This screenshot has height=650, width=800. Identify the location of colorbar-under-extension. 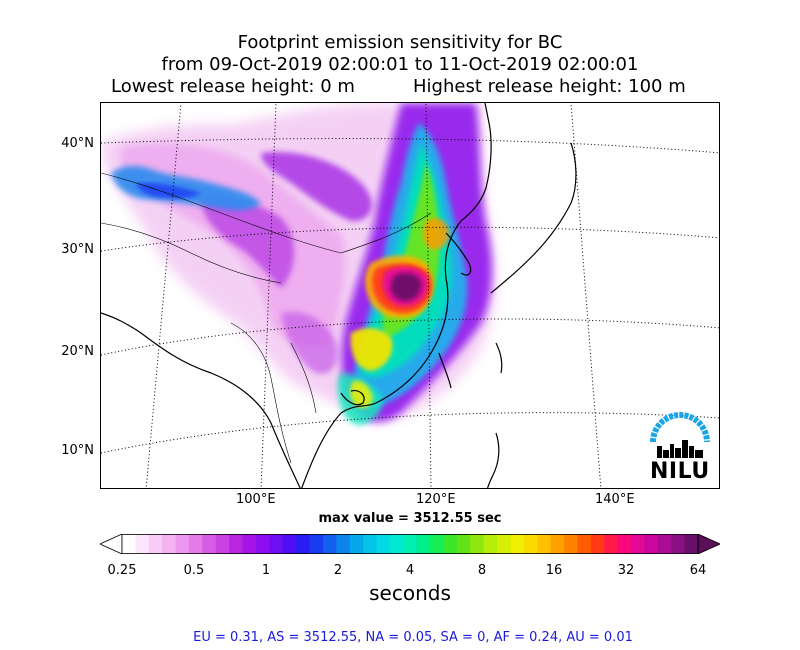
(111, 544).